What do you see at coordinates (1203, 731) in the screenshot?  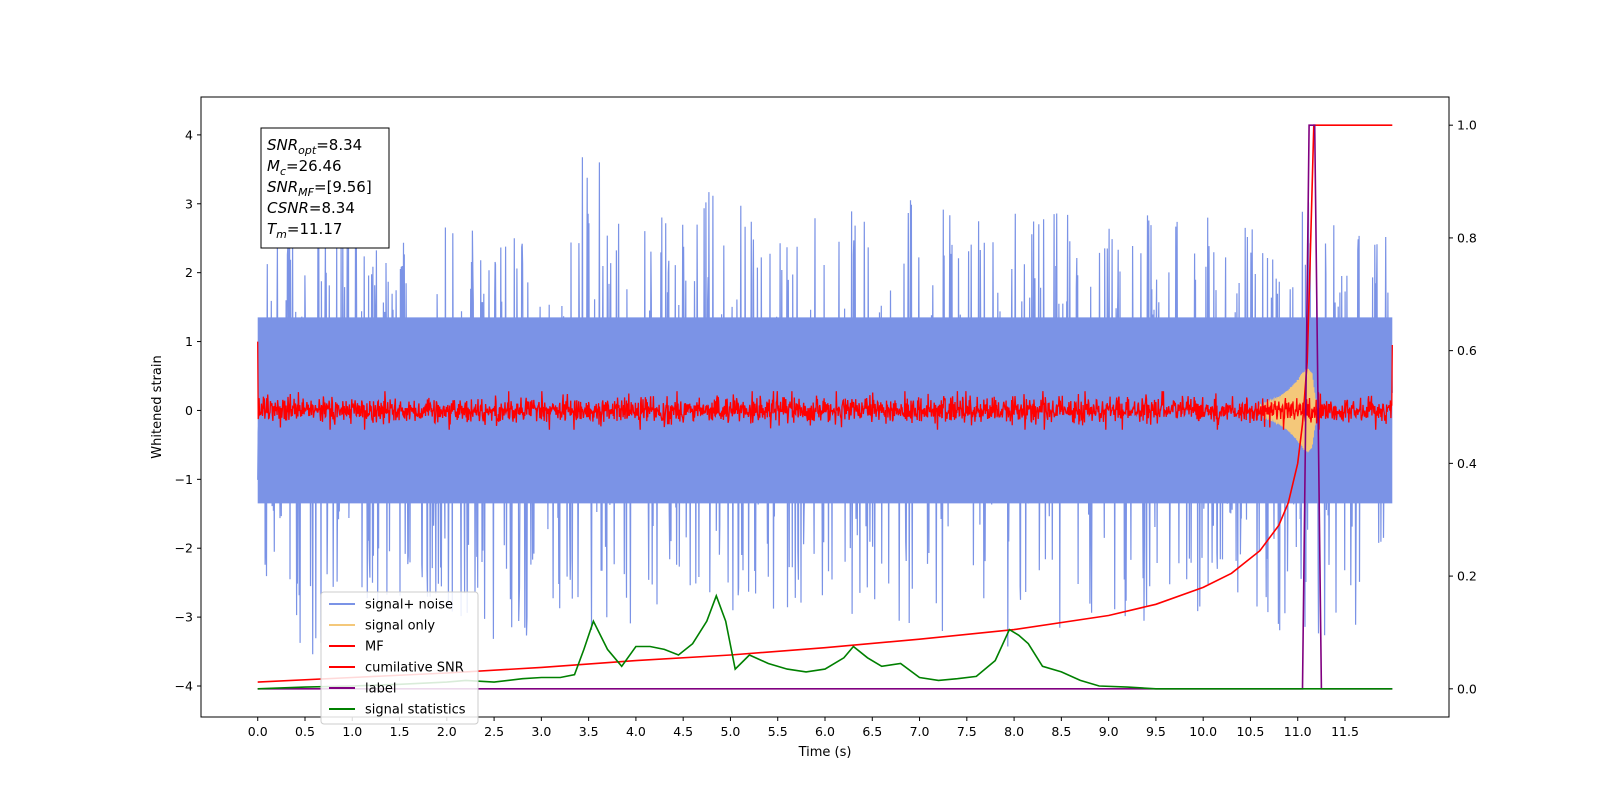 I see `x-tick-label: 10.0` at bounding box center [1203, 731].